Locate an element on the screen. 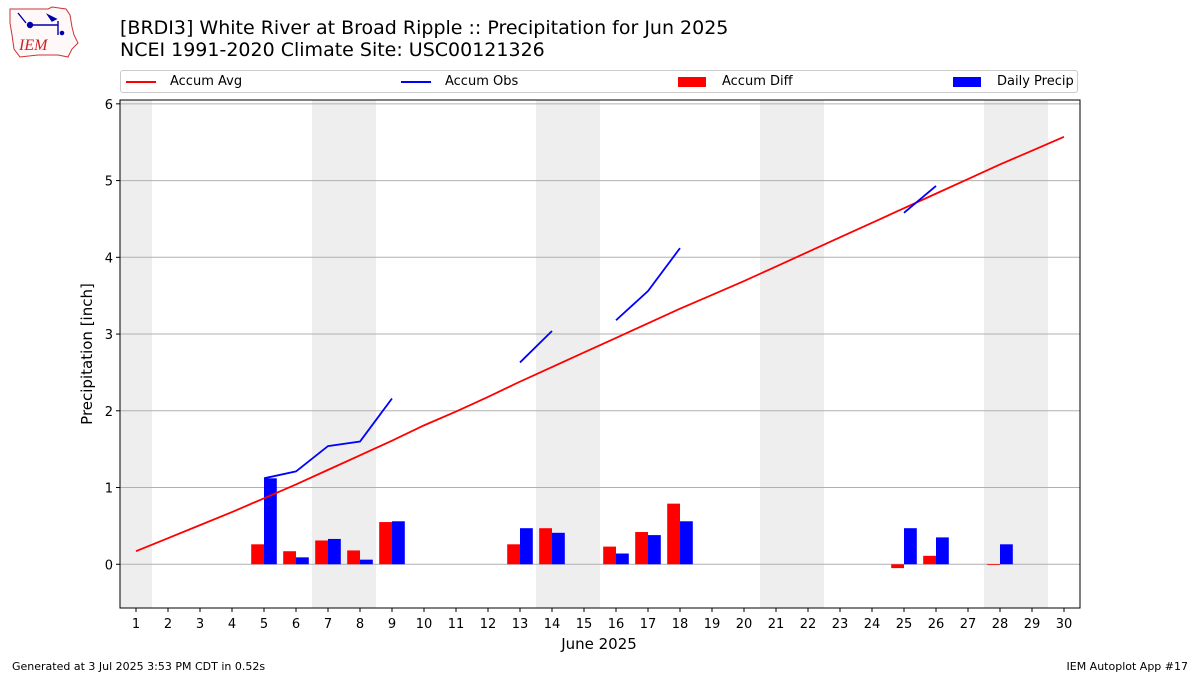 The image size is (1200, 675). x-tick-label: 13 is located at coordinates (520, 624).